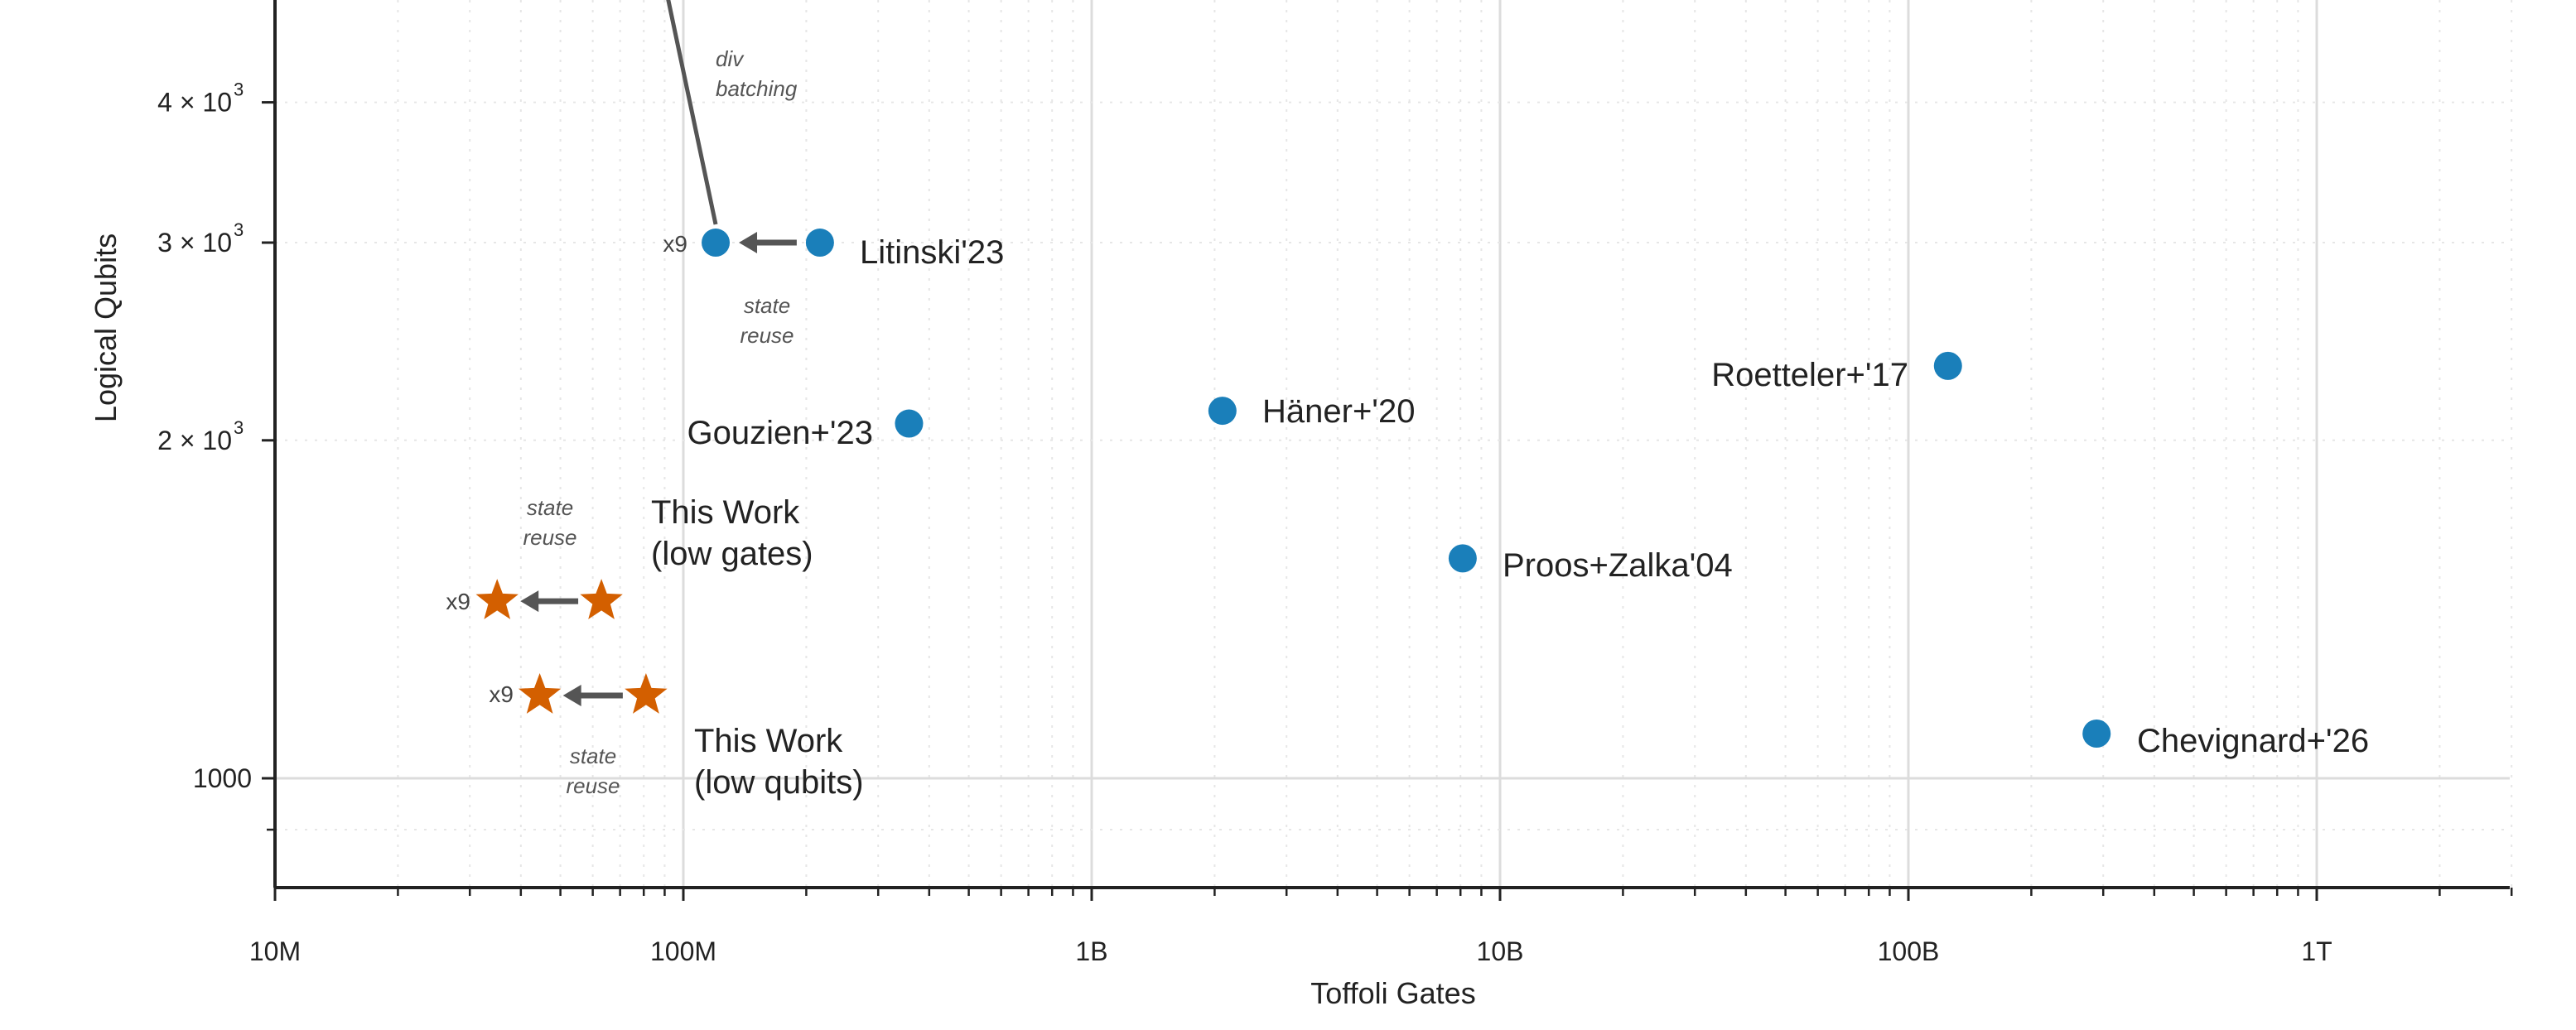 This screenshot has width=2576, height=1030. Describe the element at coordinates (732, 554) in the screenshot. I see `point-label: (low gates)` at that location.